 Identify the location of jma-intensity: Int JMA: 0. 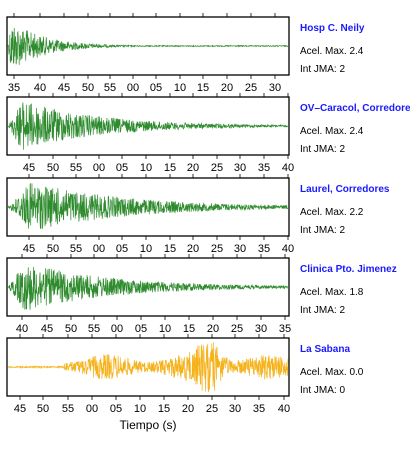
(322, 390).